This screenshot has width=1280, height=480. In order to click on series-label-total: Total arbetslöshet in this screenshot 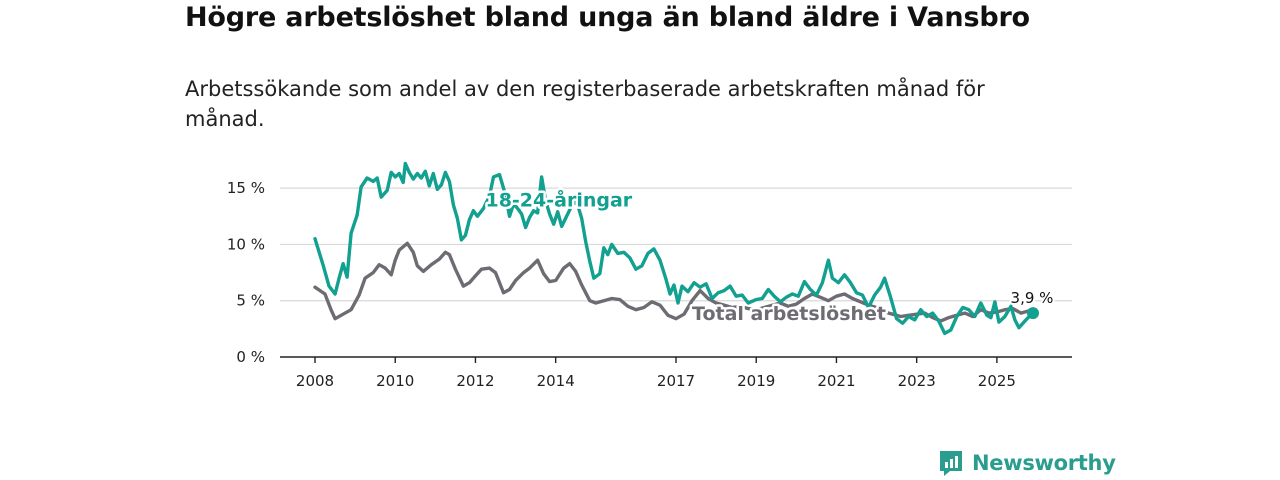, I will do `click(789, 314)`.